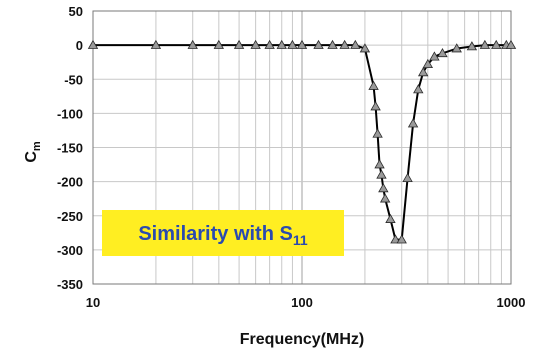  Describe the element at coordinates (70, 148) in the screenshot. I see `y-tick-label: -150` at that location.